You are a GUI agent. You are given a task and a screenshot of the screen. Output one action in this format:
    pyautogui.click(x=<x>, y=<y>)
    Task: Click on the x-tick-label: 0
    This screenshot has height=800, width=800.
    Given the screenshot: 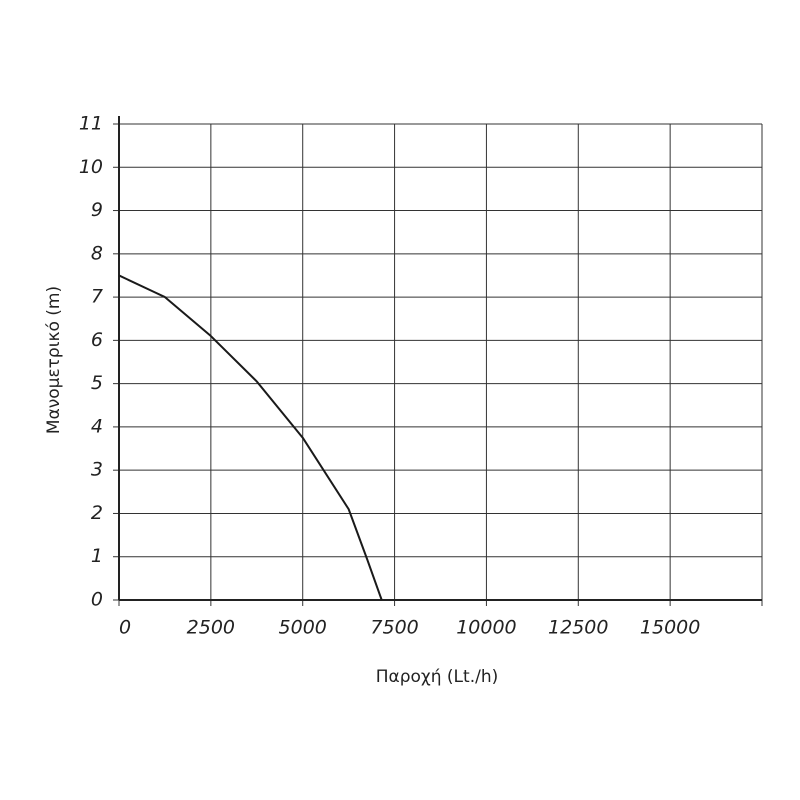 What is the action you would take?
    pyautogui.click(x=125, y=628)
    